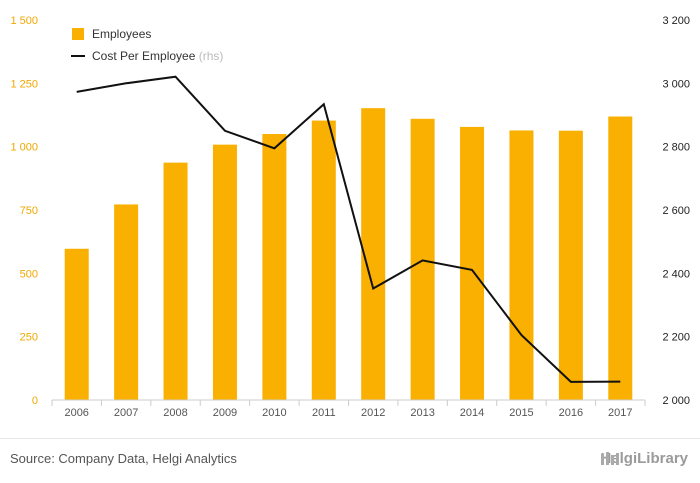  I want to click on left-tick-label: 1 500, so click(24, 21).